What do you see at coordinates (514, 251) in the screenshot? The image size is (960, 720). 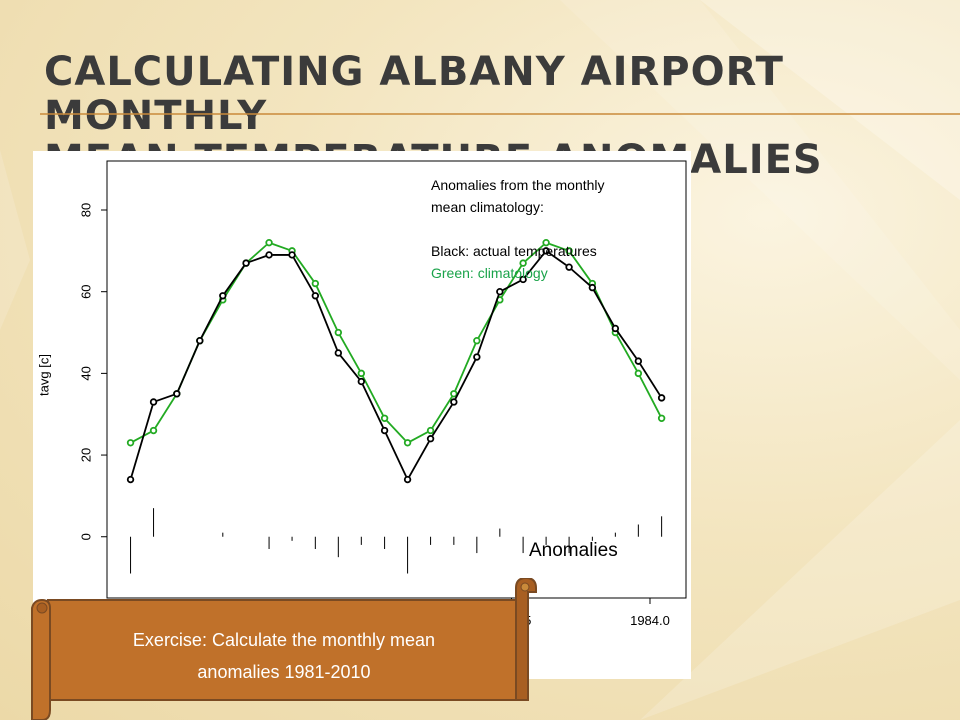 I see `legend-actual: Black: actual temperatures` at bounding box center [514, 251].